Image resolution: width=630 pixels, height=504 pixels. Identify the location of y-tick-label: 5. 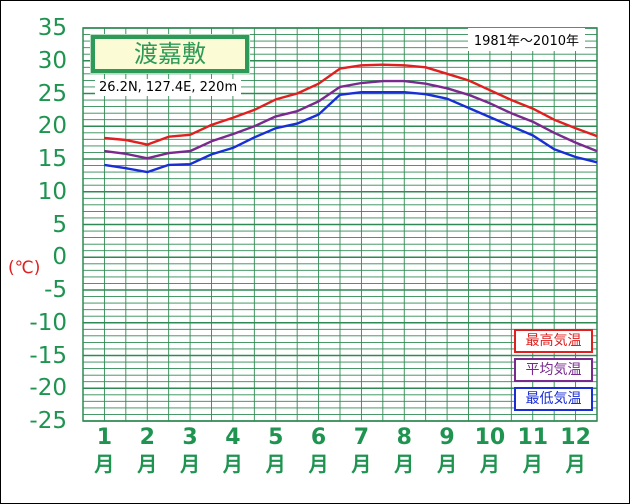
(59, 224).